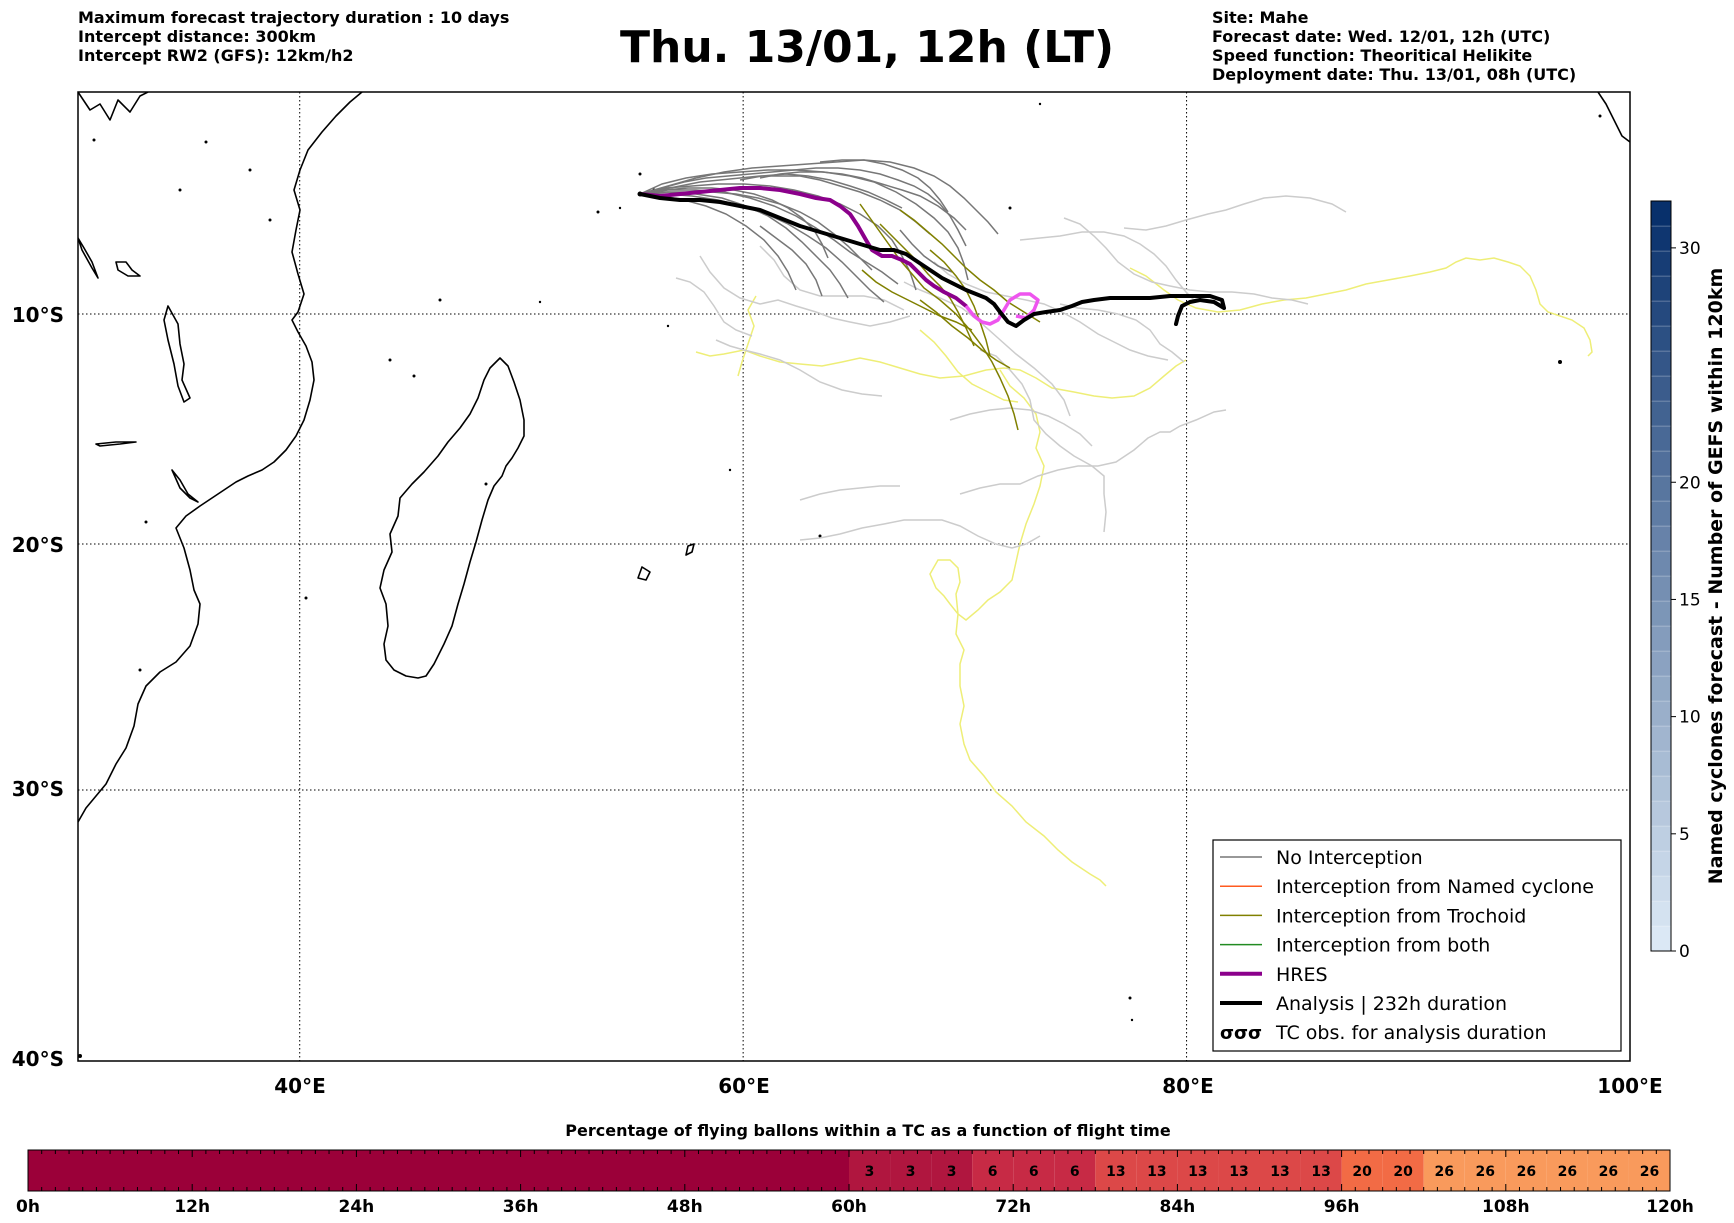 This screenshot has width=1734, height=1223. I want to click on lat-label-10s: 10°S, so click(38, 315).